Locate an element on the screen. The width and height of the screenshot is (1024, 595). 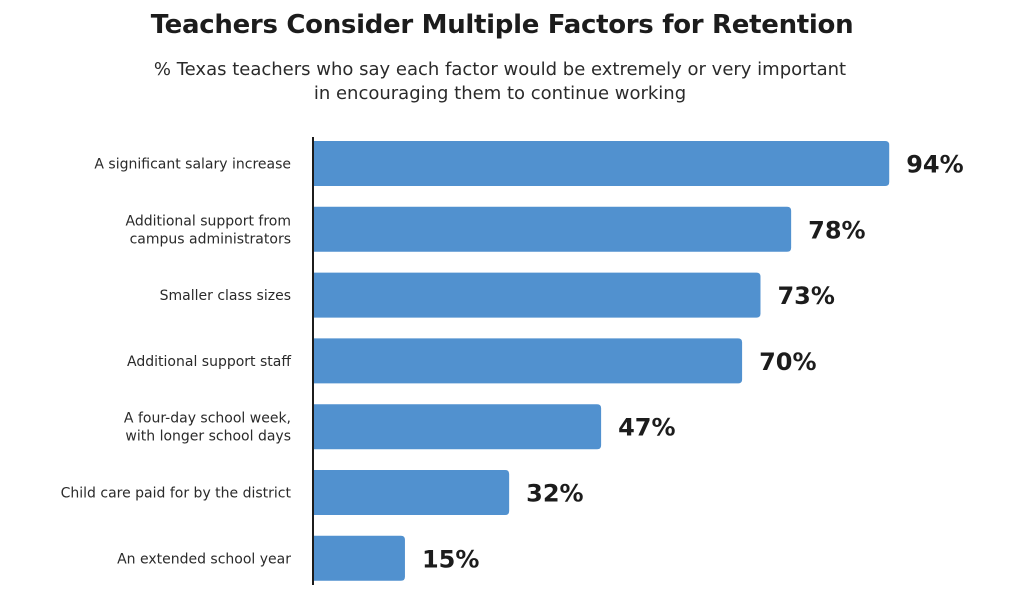
category-label: A significant salary increase is located at coordinates (192, 165).